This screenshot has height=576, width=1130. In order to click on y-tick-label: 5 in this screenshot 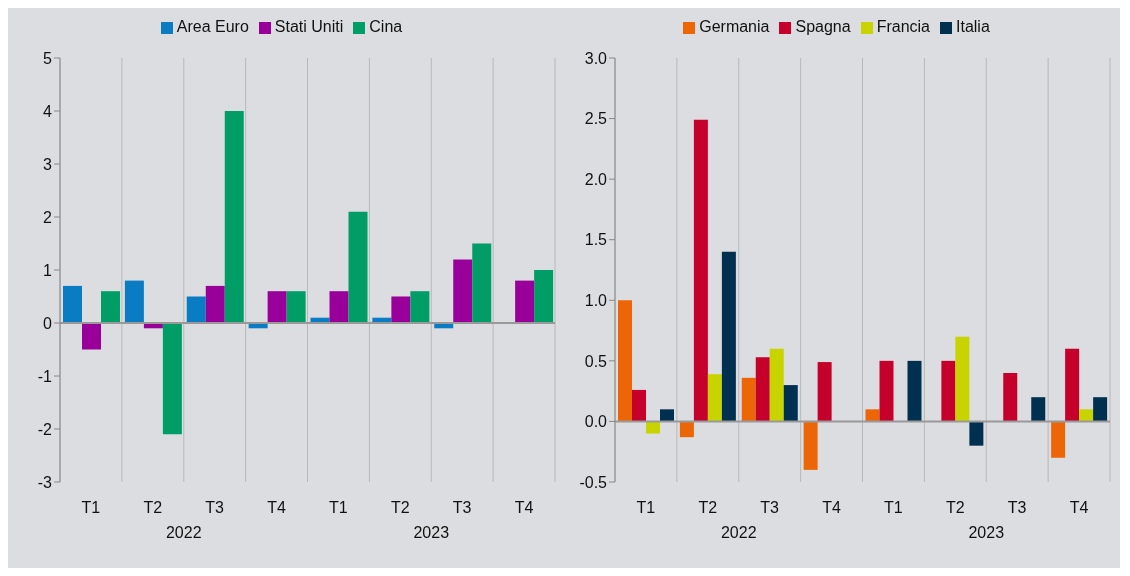, I will do `click(48, 58)`.